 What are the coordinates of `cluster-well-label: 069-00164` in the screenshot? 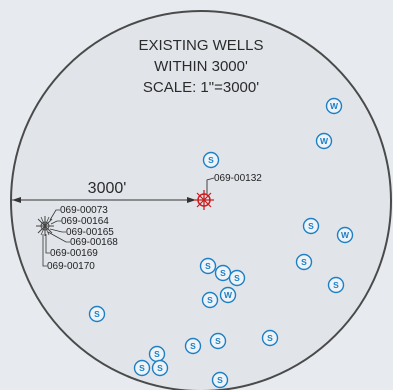 It's located at (85, 221).